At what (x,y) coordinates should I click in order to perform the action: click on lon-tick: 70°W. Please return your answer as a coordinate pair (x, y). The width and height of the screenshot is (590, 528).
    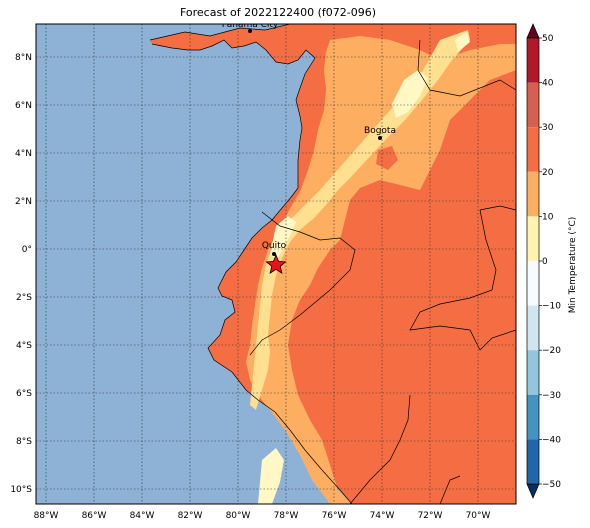
    Looking at the image, I should click on (478, 516).